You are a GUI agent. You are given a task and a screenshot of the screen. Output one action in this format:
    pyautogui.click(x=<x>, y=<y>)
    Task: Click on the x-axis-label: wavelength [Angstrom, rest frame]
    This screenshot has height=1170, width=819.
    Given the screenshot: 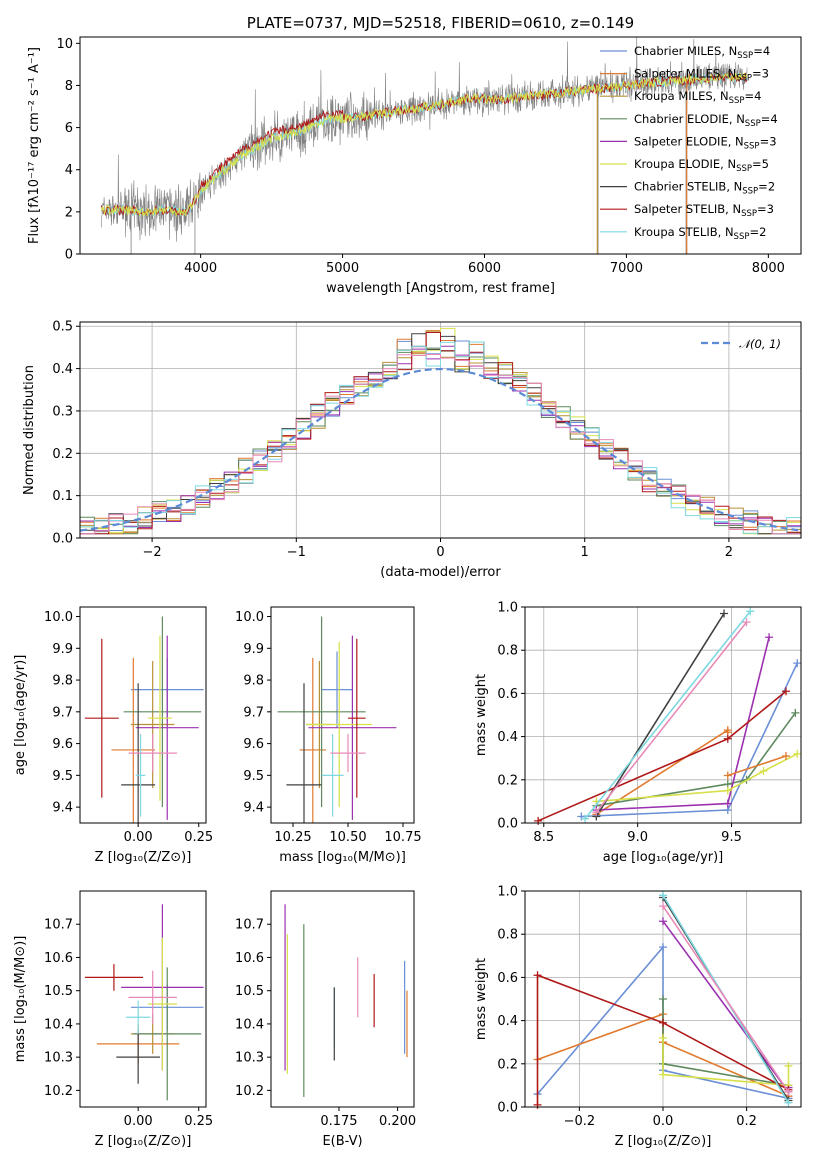 What is the action you would take?
    pyautogui.click(x=440, y=288)
    